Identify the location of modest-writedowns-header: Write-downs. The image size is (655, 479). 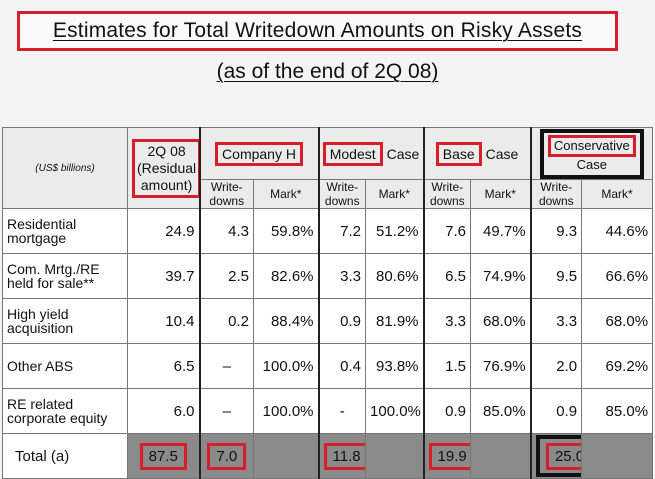
(342, 194).